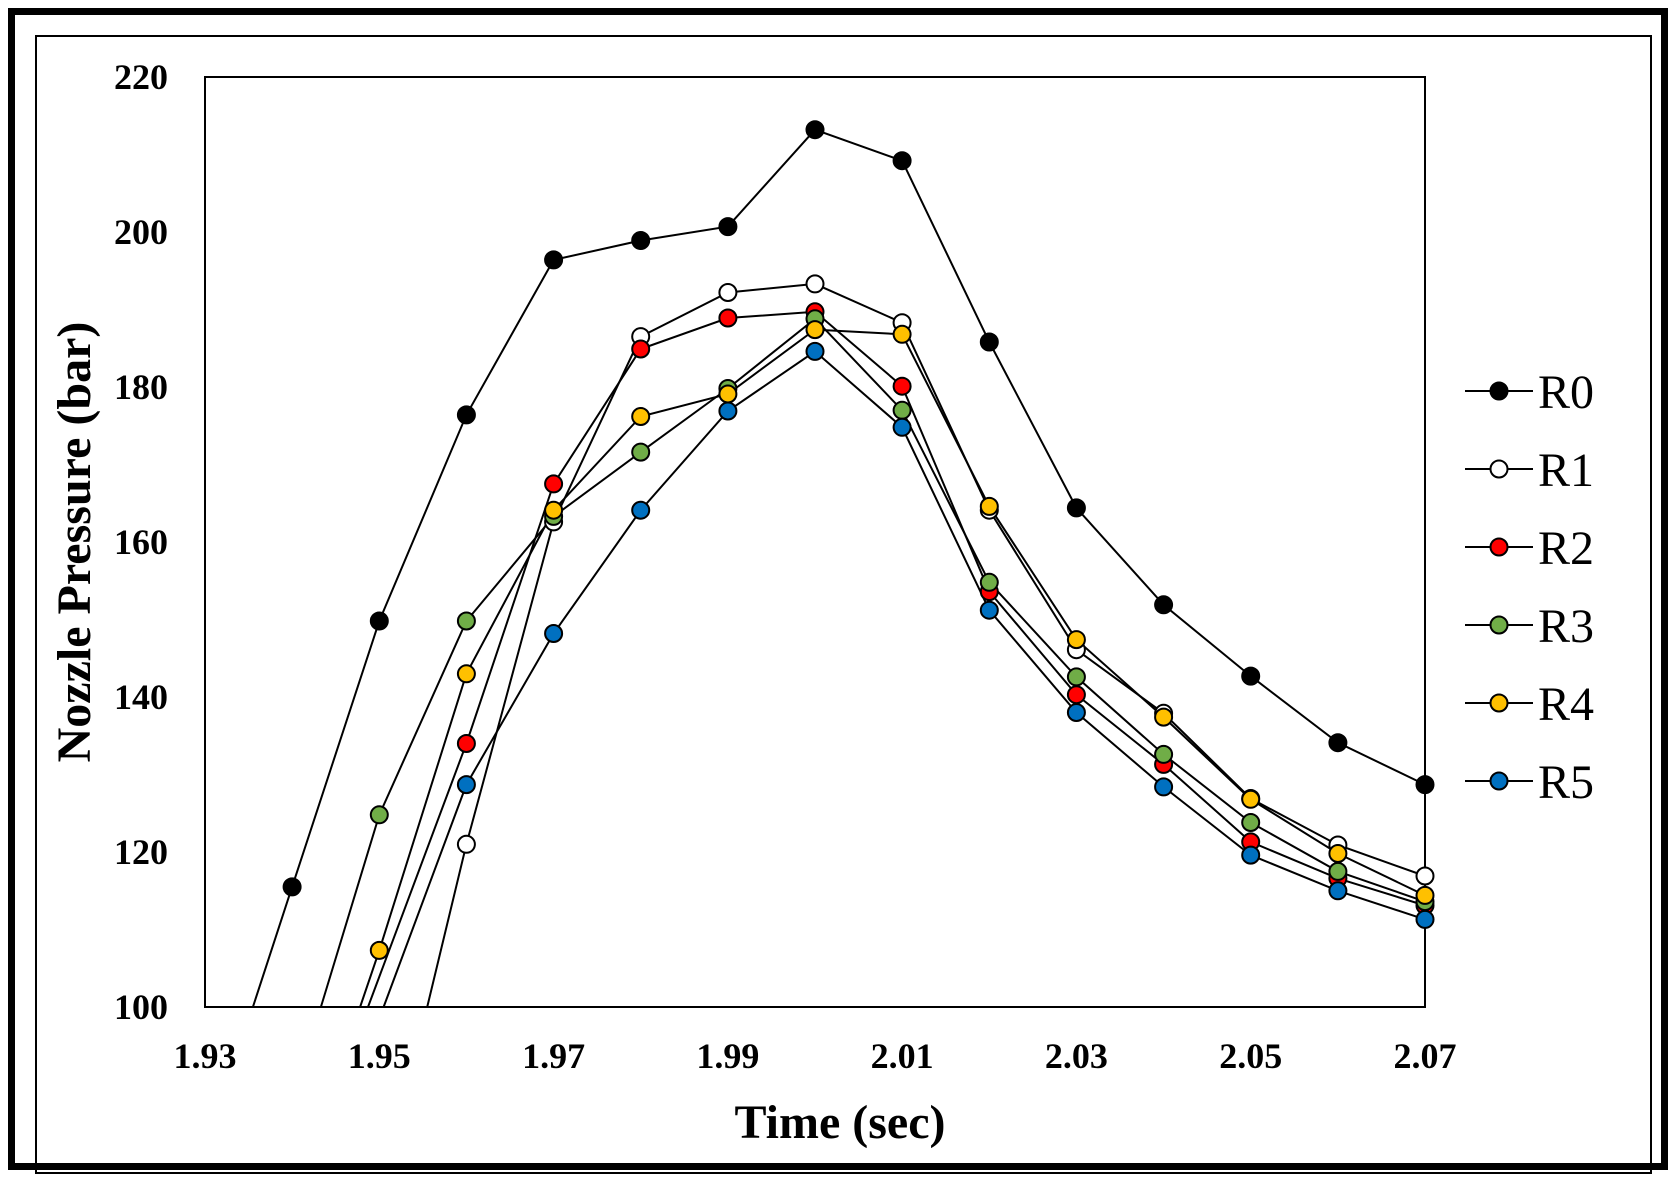 The image size is (1673, 1179). What do you see at coordinates (141, 1007) in the screenshot?
I see `y-tick-label: 100` at bounding box center [141, 1007].